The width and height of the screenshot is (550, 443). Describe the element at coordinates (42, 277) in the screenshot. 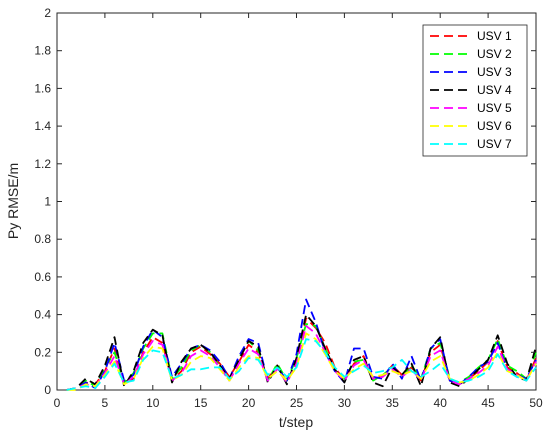

I see `y-tick-label: 0.6` at that location.